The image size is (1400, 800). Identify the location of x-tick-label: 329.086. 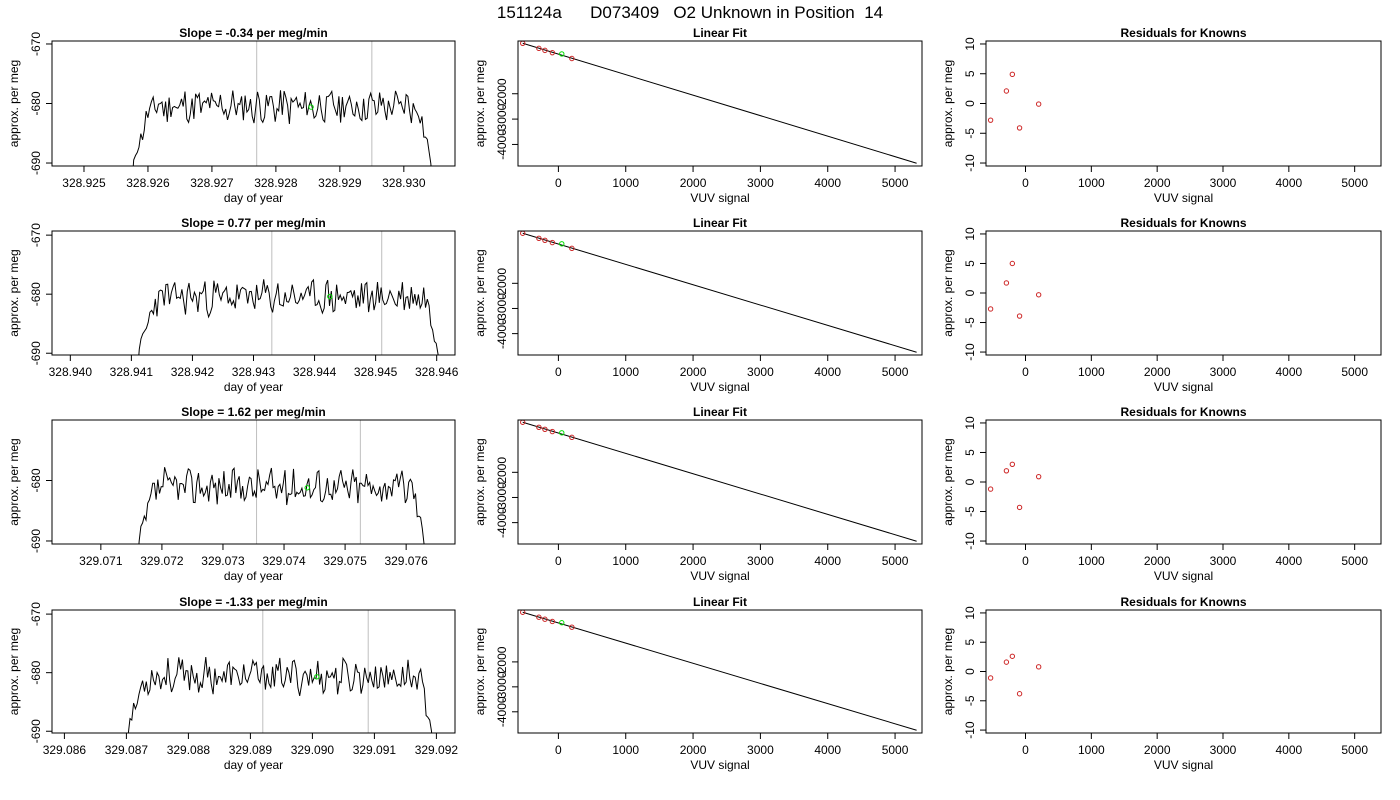
(65, 750).